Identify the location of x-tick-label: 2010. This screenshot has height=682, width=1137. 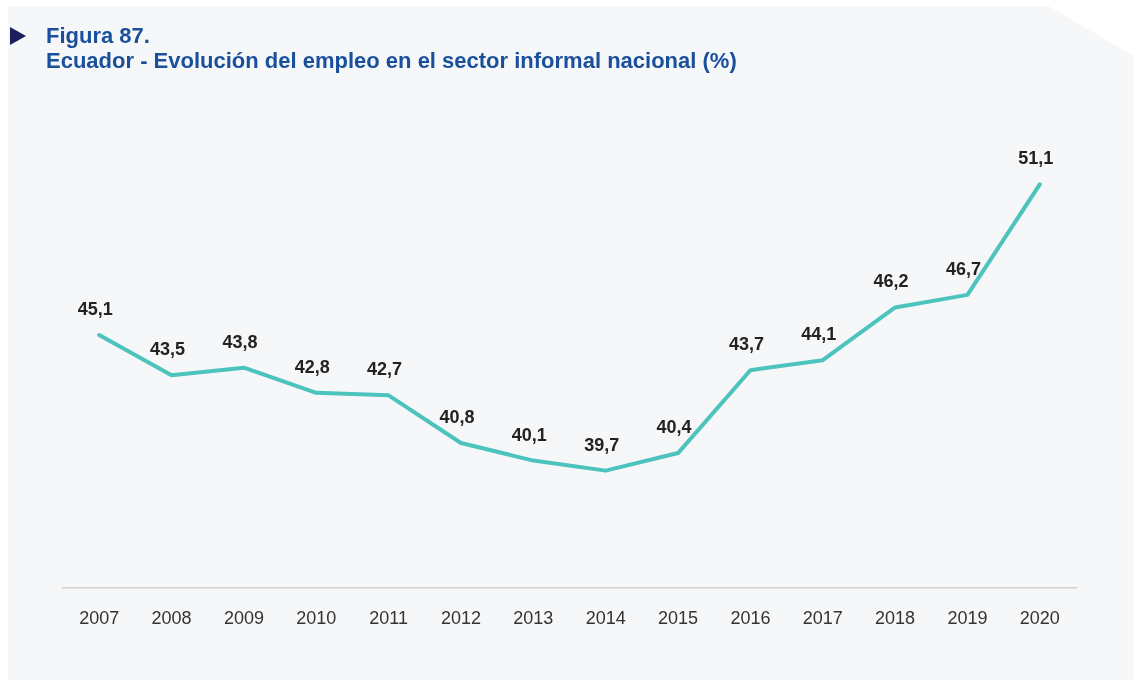
(316, 617).